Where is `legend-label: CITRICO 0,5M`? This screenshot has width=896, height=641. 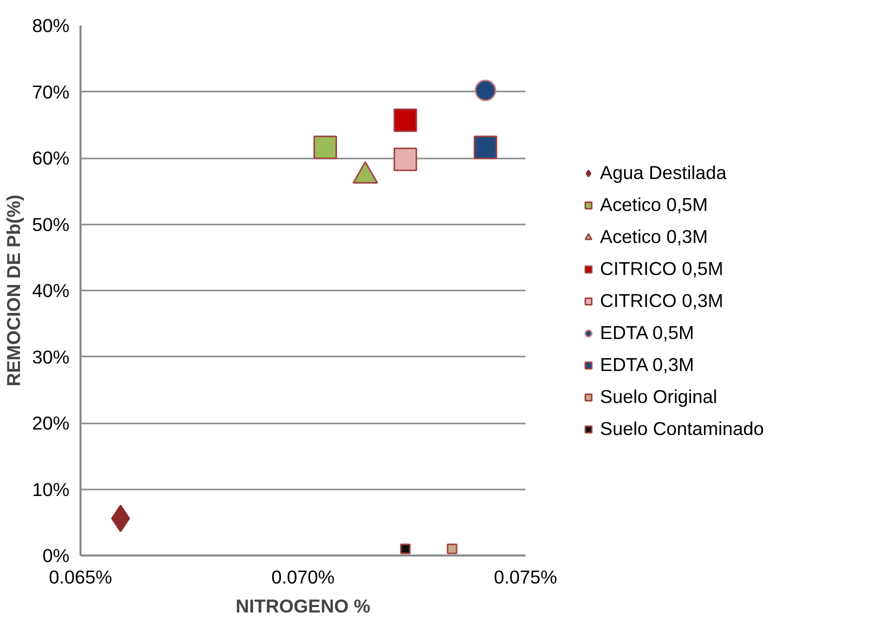
legend-label: CITRICO 0,5M is located at coordinates (662, 269).